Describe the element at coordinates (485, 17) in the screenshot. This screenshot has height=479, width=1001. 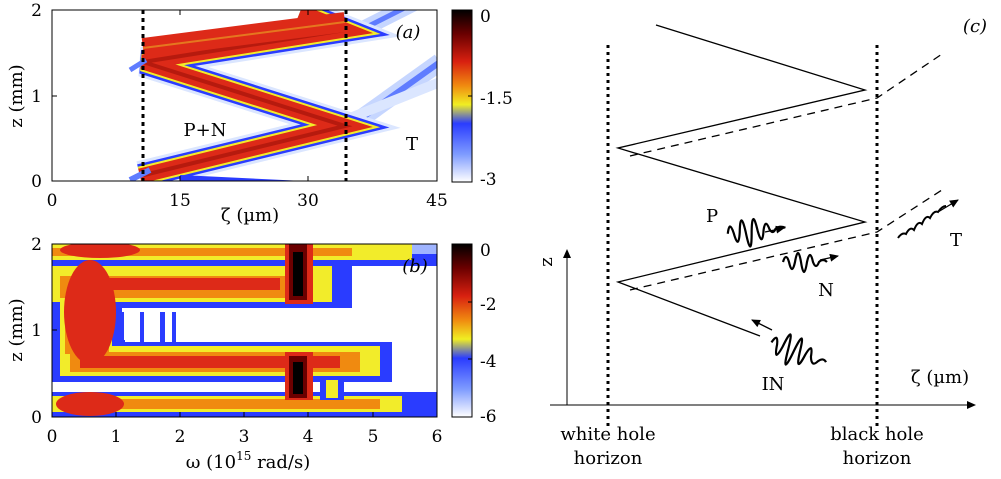
I see `panel-a-cbar-tick: 0` at that location.